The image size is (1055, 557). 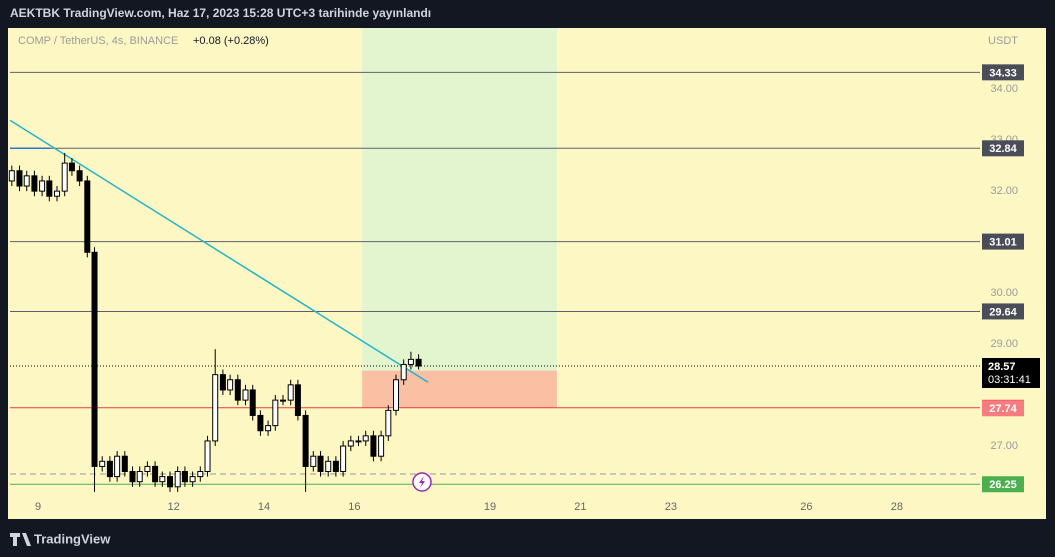 I want to click on logo, so click(x=20, y=539).